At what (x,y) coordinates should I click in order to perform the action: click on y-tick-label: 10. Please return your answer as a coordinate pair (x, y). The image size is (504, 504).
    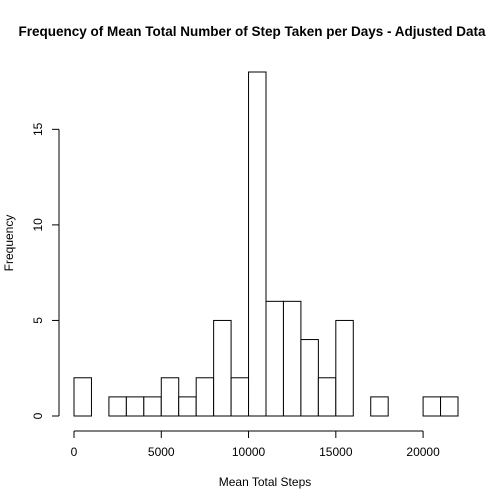
    Looking at the image, I should click on (38, 225).